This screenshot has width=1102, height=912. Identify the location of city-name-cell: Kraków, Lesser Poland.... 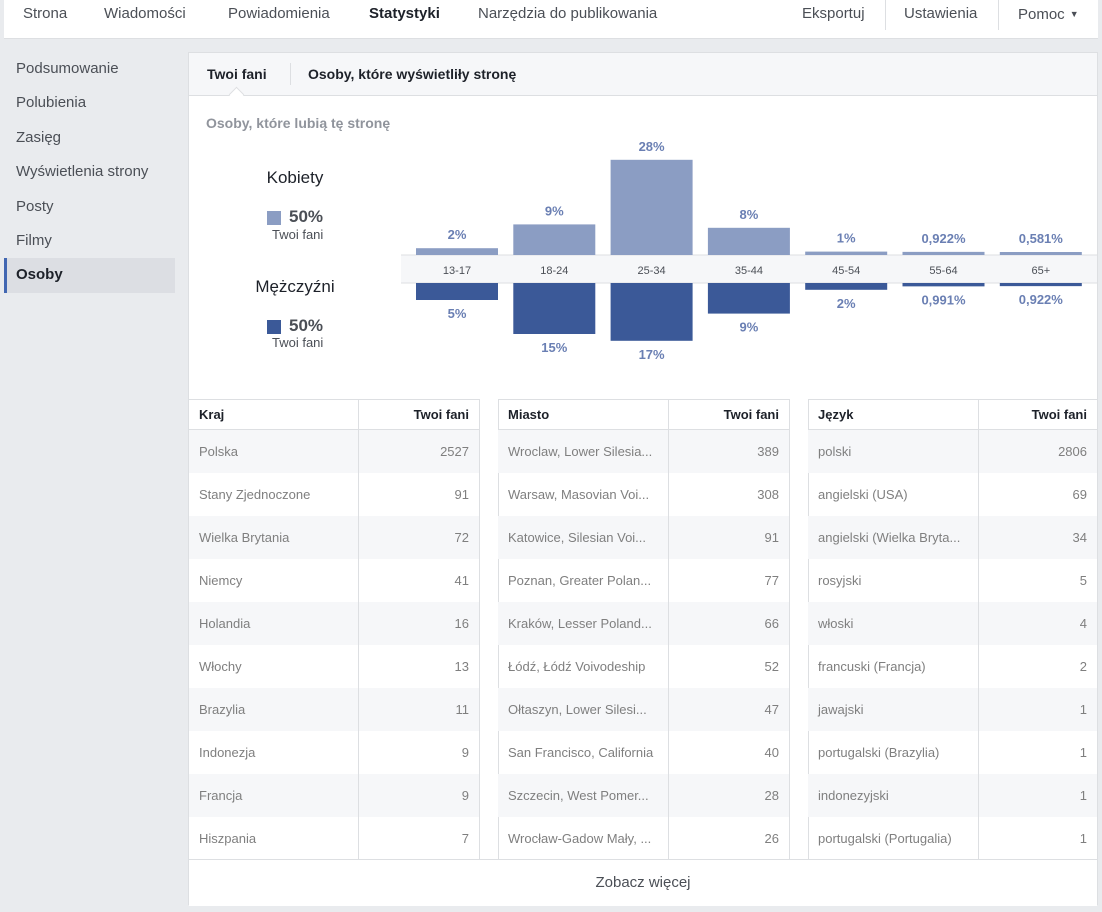
(583, 623).